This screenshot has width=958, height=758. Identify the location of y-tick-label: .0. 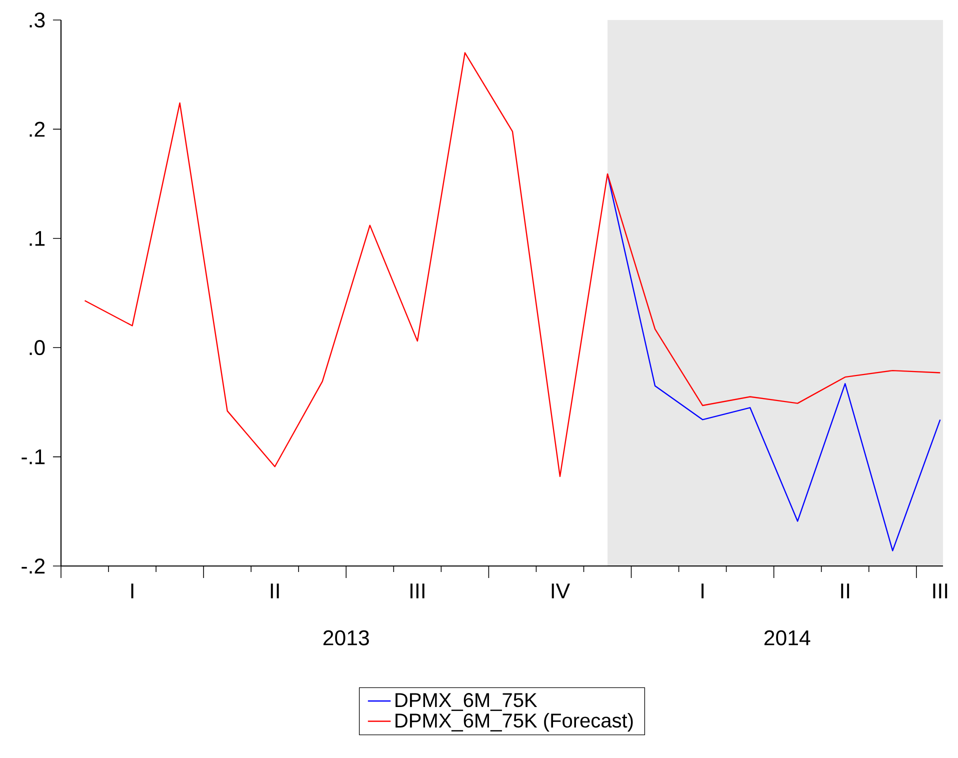
(37, 348).